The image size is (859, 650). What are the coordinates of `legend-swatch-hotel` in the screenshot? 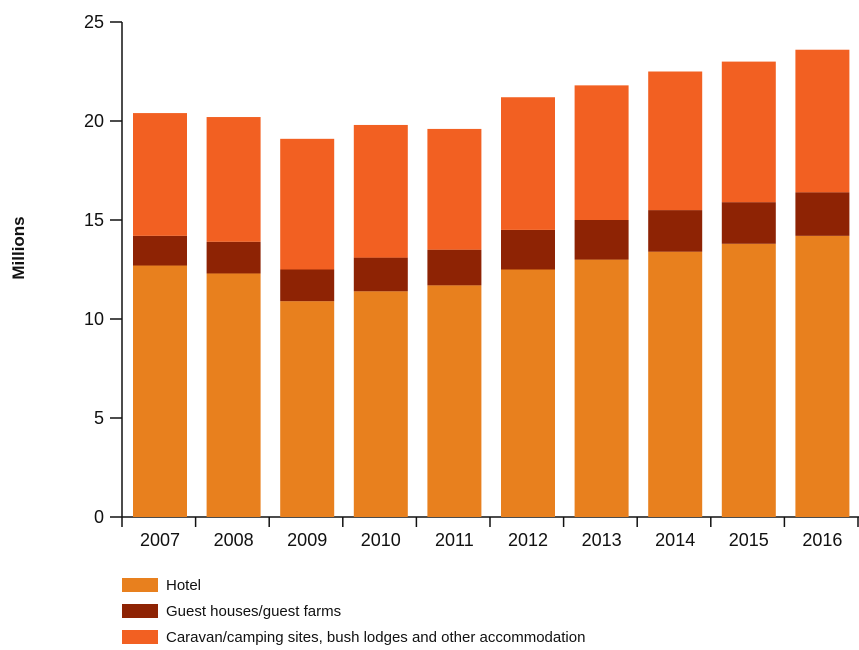 It's located at (140, 585).